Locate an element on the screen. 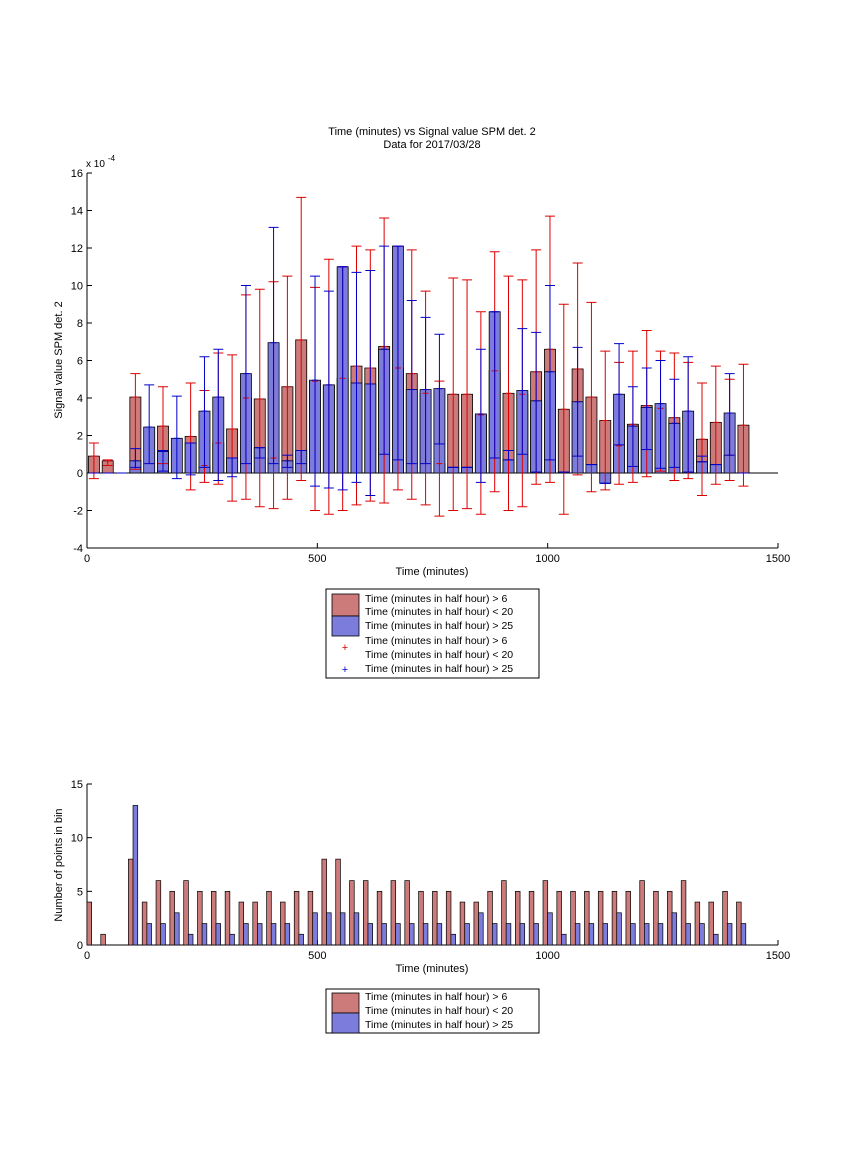 The width and height of the screenshot is (864, 1152). top-y-tick-label: 8 is located at coordinates (80, 324).